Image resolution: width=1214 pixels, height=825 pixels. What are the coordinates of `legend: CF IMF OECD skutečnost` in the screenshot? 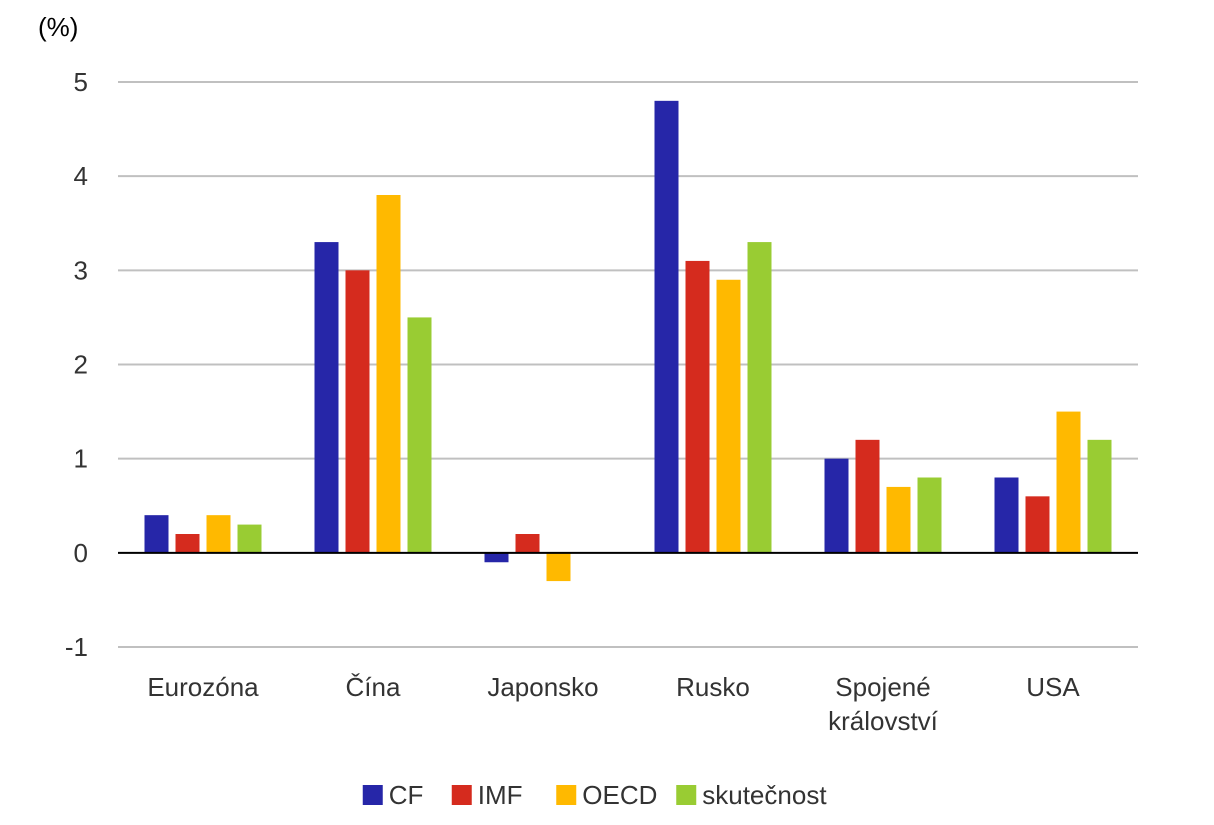 It's located at (594, 795).